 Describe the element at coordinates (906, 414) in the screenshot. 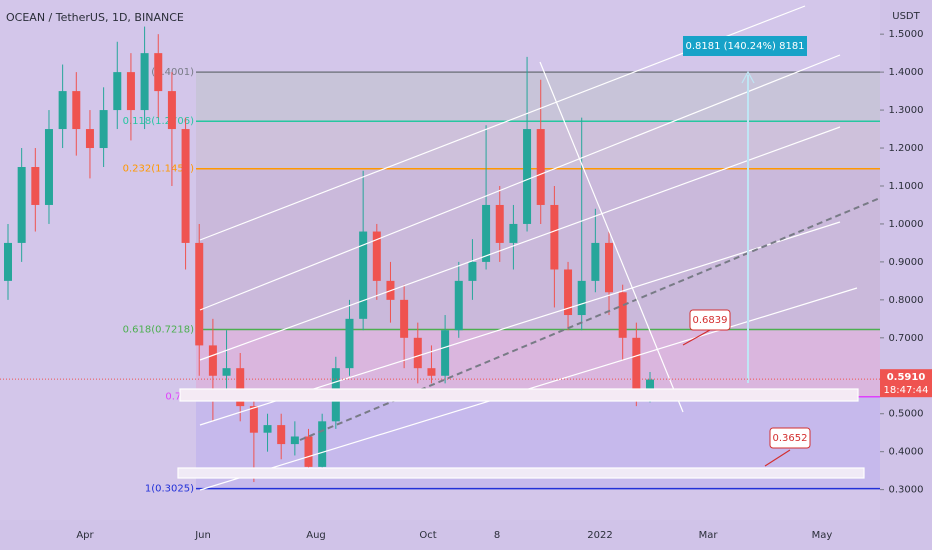

I see `y-tick-label: 0.5000` at that location.